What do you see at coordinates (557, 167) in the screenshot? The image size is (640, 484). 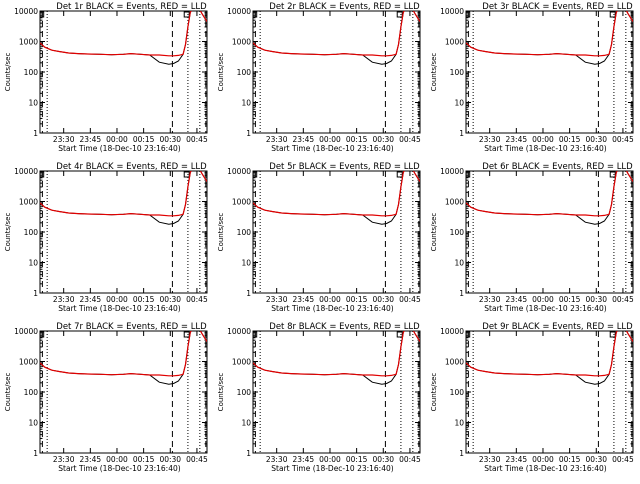 I see `chart-title: Det 6r BLACK = Events, RED = LLD` at bounding box center [557, 167].